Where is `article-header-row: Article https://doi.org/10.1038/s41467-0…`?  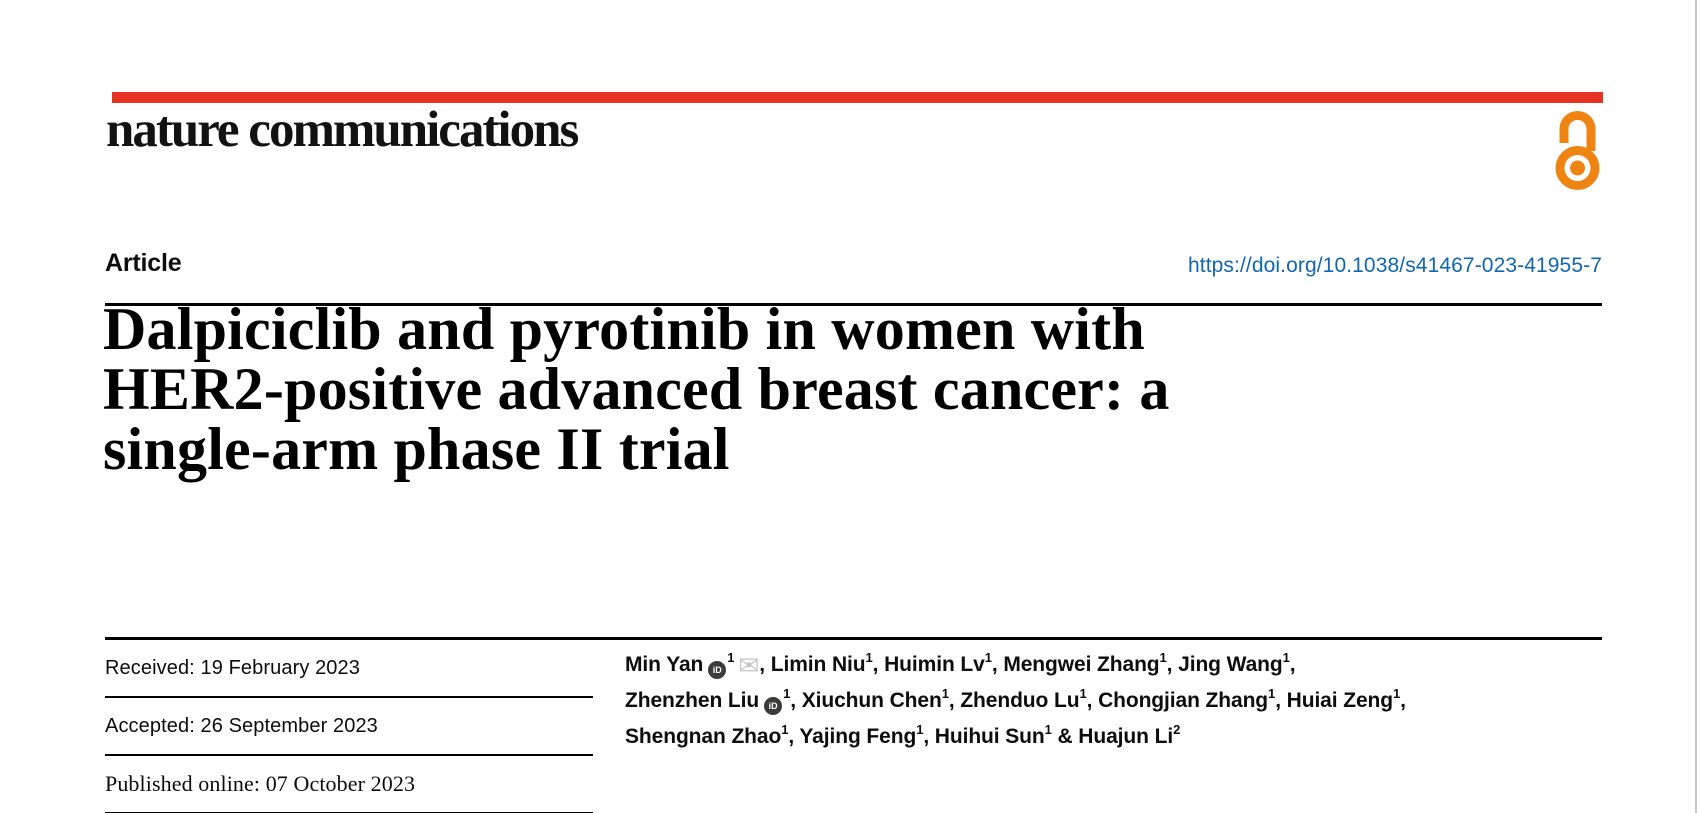
article-header-row: Article https://doi.org/10.1038/s41467-0… is located at coordinates (853, 259).